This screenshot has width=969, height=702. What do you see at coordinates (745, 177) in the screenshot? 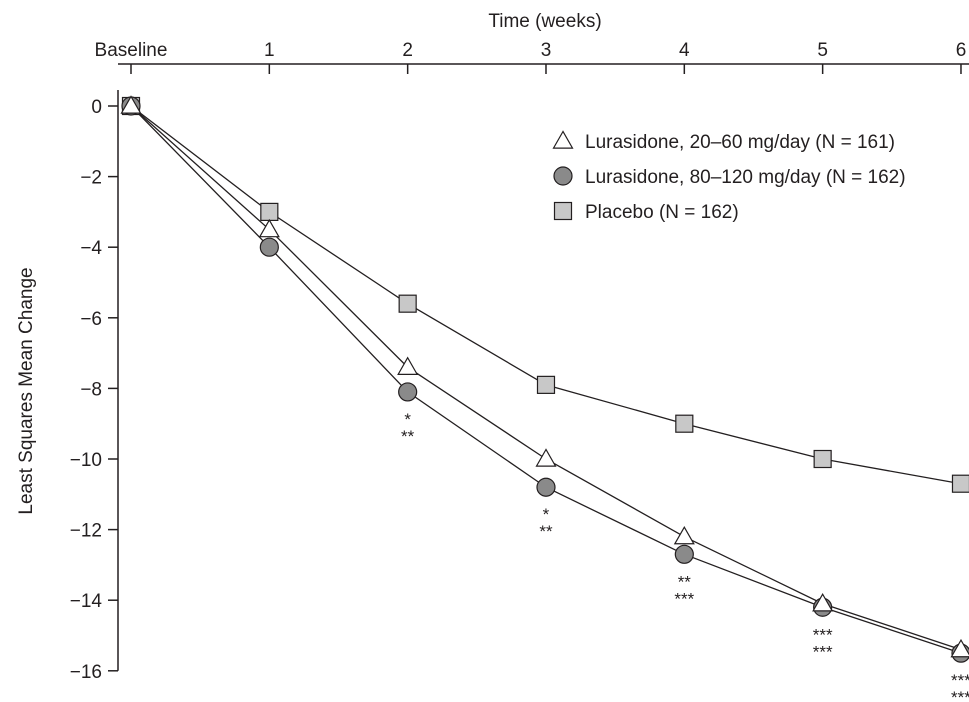
I see `legend-label: Lurasidone, 80–120 mg/day (N = 162)` at bounding box center [745, 177].